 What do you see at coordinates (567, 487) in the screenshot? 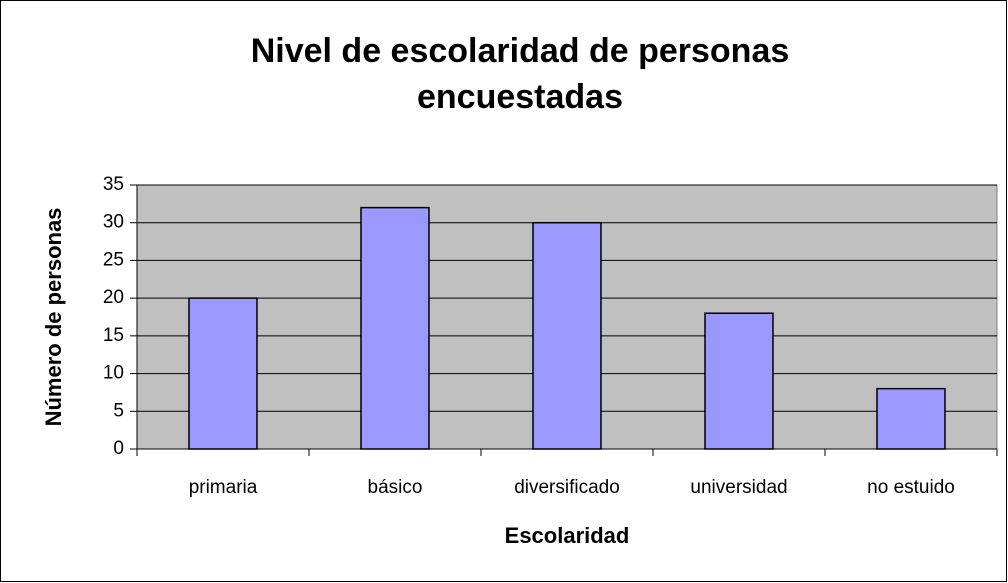
I see `x-tick-label: diversificado` at bounding box center [567, 487].